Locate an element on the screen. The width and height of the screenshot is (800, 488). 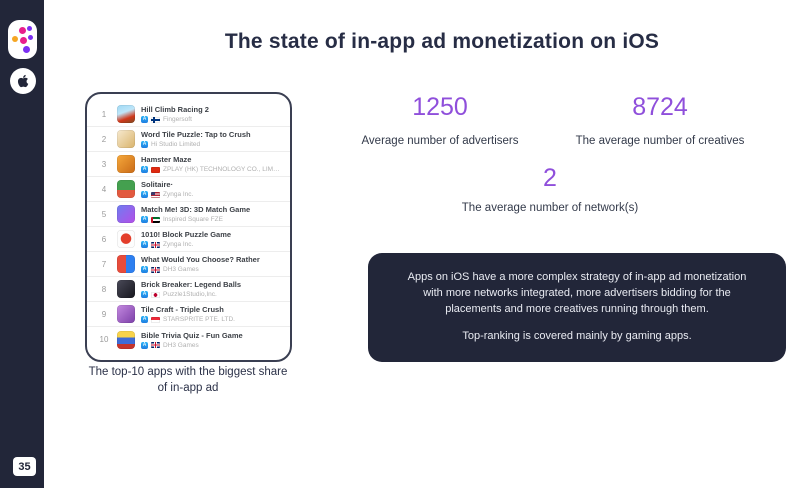
list-item: 6 1010! Block Puzzle Game A Zynga Inc. is located at coordinates (188, 239).